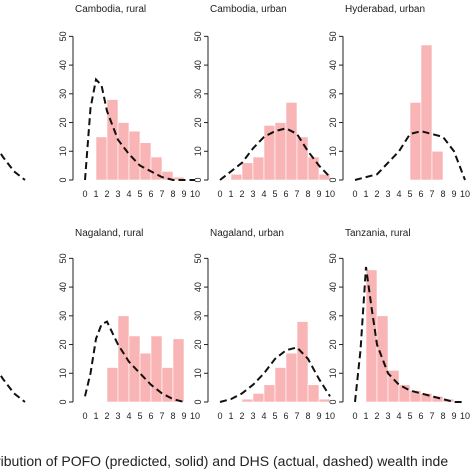 The image size is (474, 474). Describe the element at coordinates (385, 9) in the screenshot. I see `panel-title: Hyderabad, urban` at that location.